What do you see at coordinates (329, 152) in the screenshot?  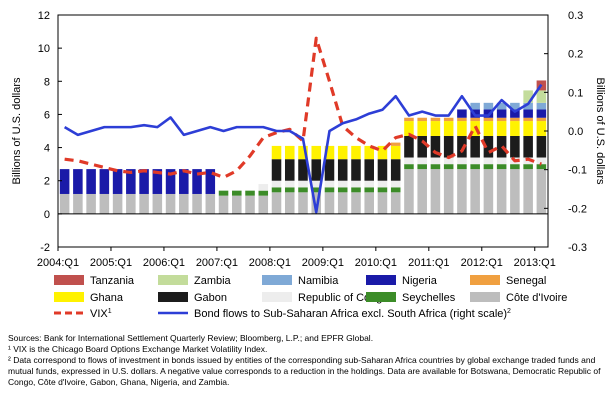 I see `bar-ghana-2009-q1` at bounding box center [329, 152].